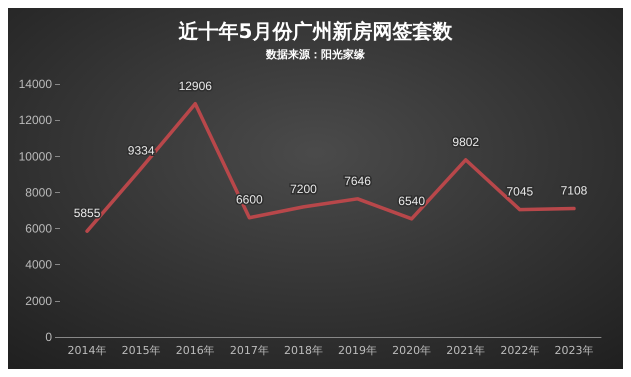  Describe the element at coordinates (249, 350) in the screenshot. I see `x-tick-label: 2017年` at that location.